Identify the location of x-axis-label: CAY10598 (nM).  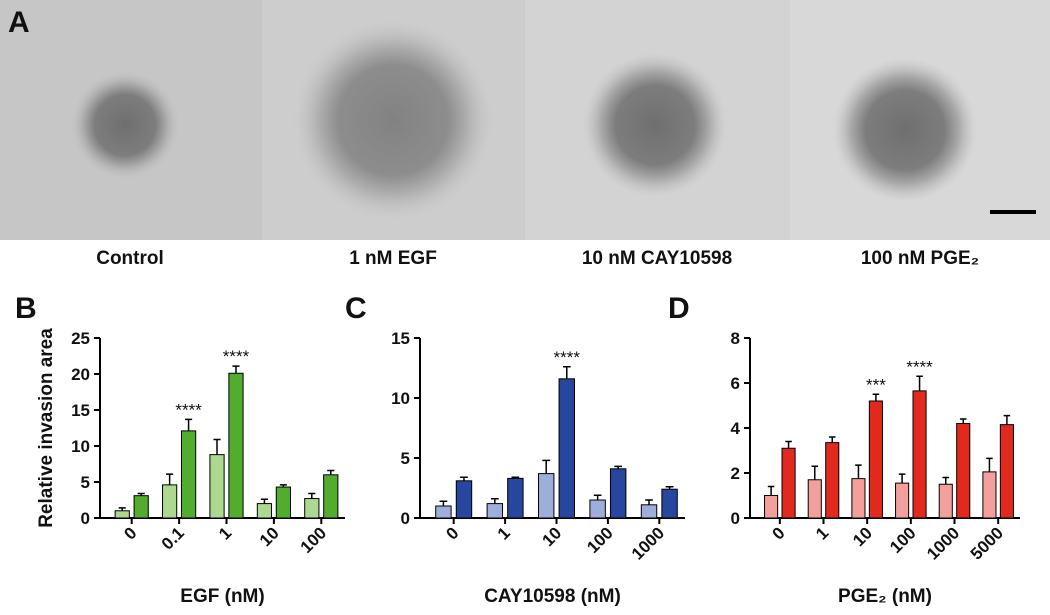
(552, 596).